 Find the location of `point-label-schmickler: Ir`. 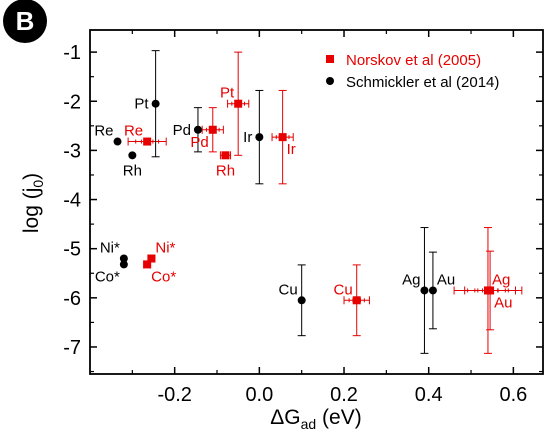

point-label-schmickler: Ir is located at coordinates (247, 137).